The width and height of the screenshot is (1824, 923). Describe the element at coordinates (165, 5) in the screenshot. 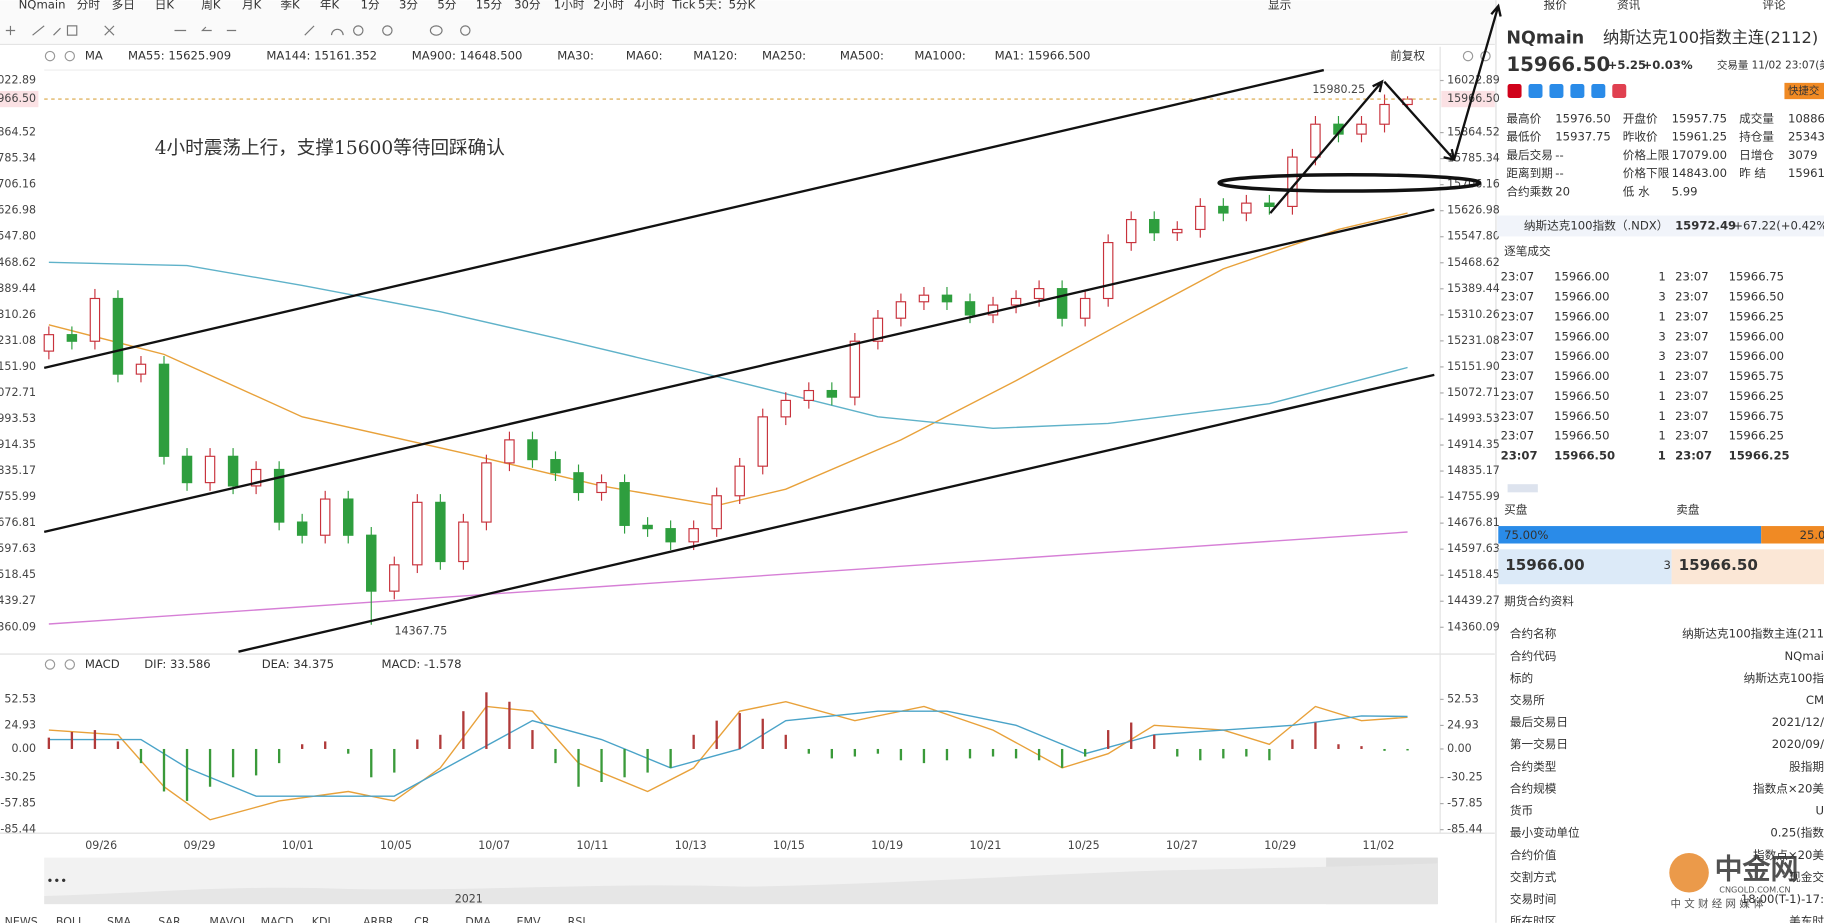

I see `period-tab: 日K` at that location.